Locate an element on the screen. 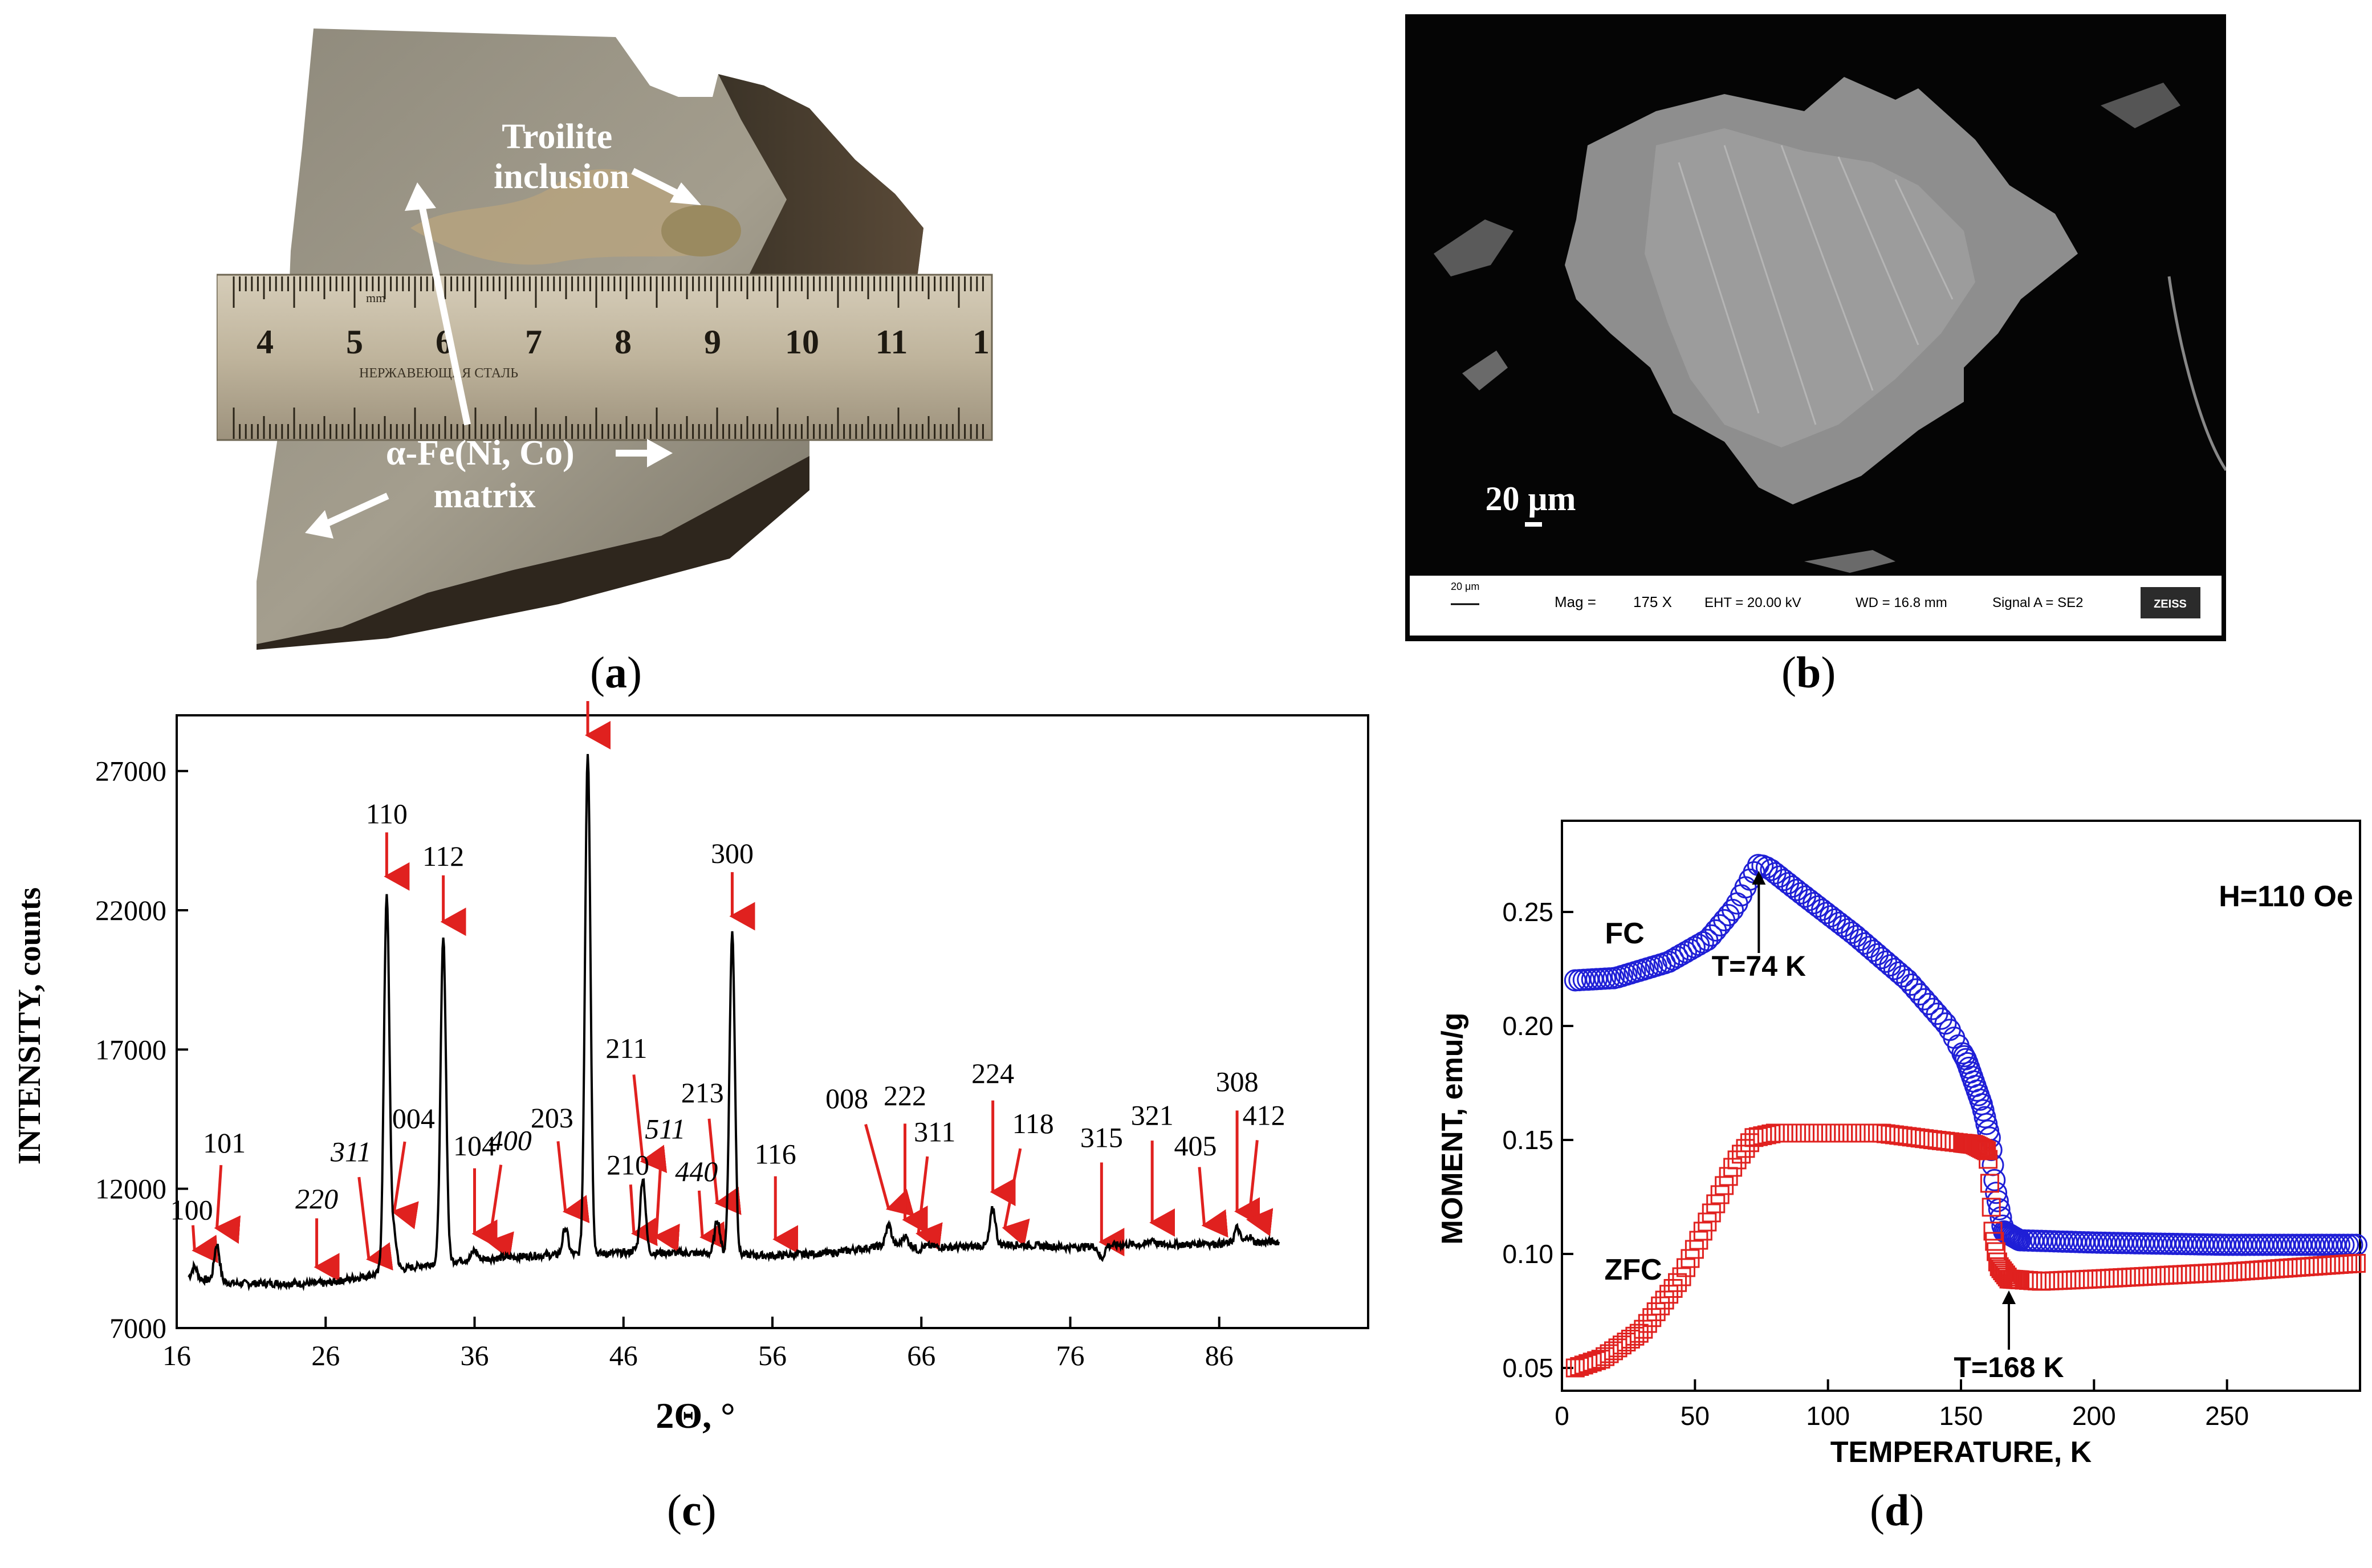  ruler-number: 11 is located at coordinates (892, 342).